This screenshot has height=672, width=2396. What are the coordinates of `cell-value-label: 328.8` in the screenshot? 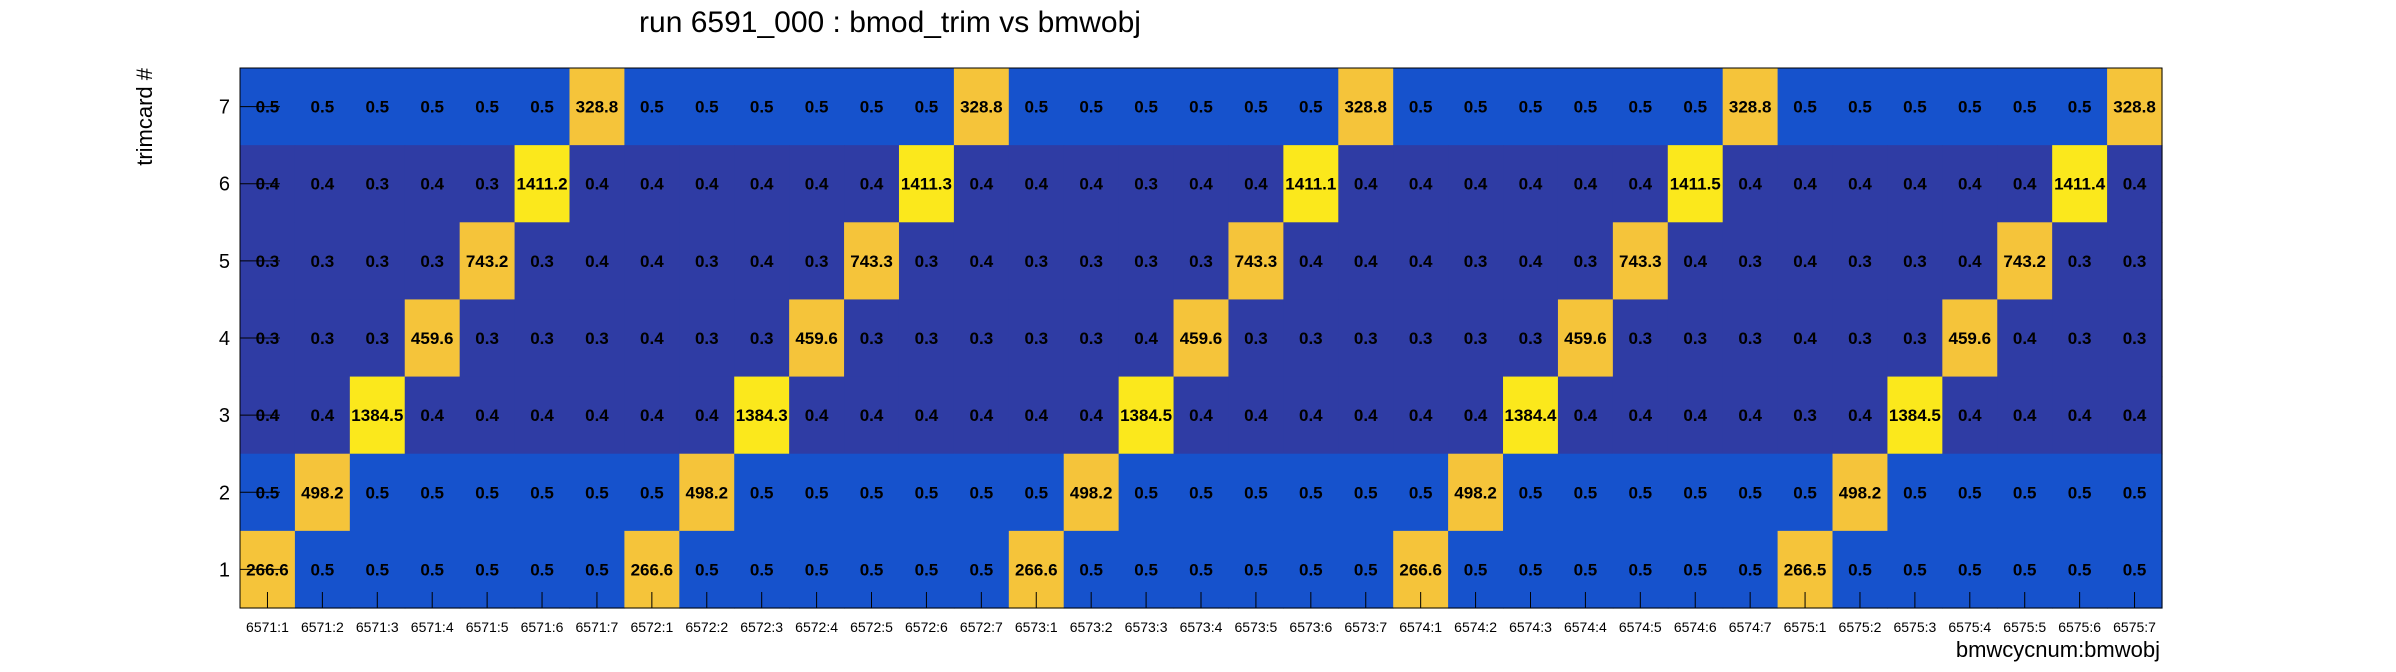 It's located at (1365, 107).